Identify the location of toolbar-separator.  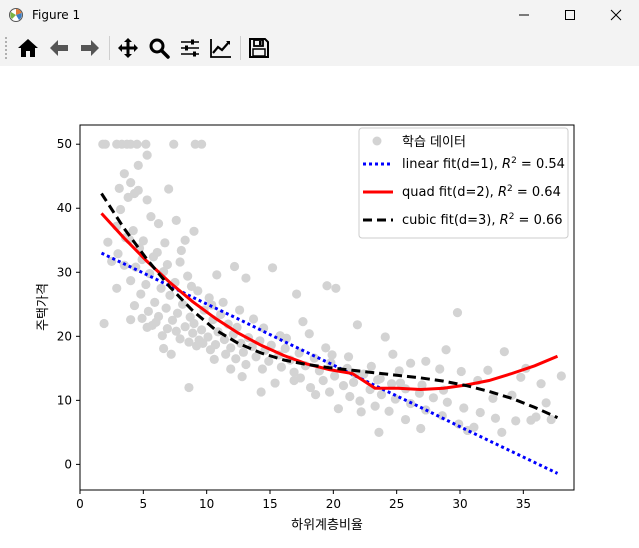
(109, 48).